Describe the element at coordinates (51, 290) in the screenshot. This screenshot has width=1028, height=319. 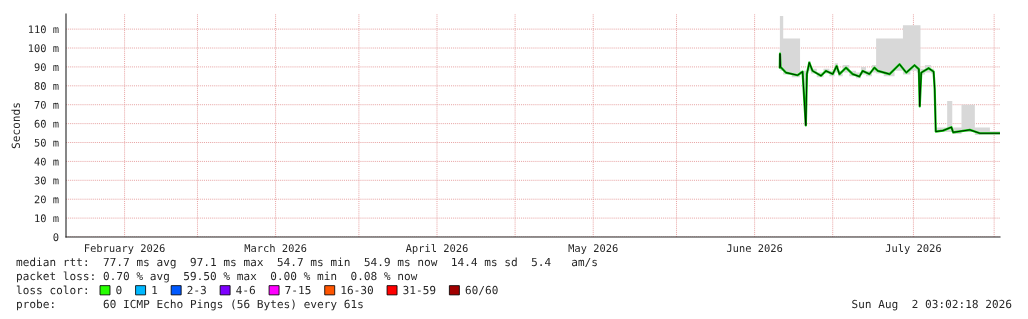
I see `legend-title: loss color:` at that location.